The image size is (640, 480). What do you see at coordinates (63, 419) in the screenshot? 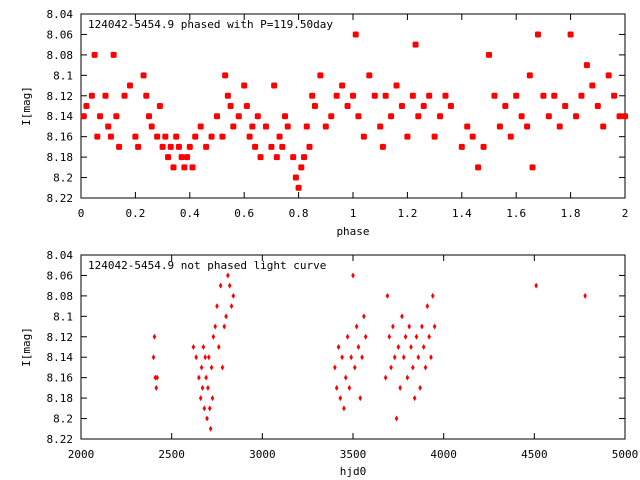
I see `unphased-y-tick-label: 8.2` at bounding box center [63, 419].